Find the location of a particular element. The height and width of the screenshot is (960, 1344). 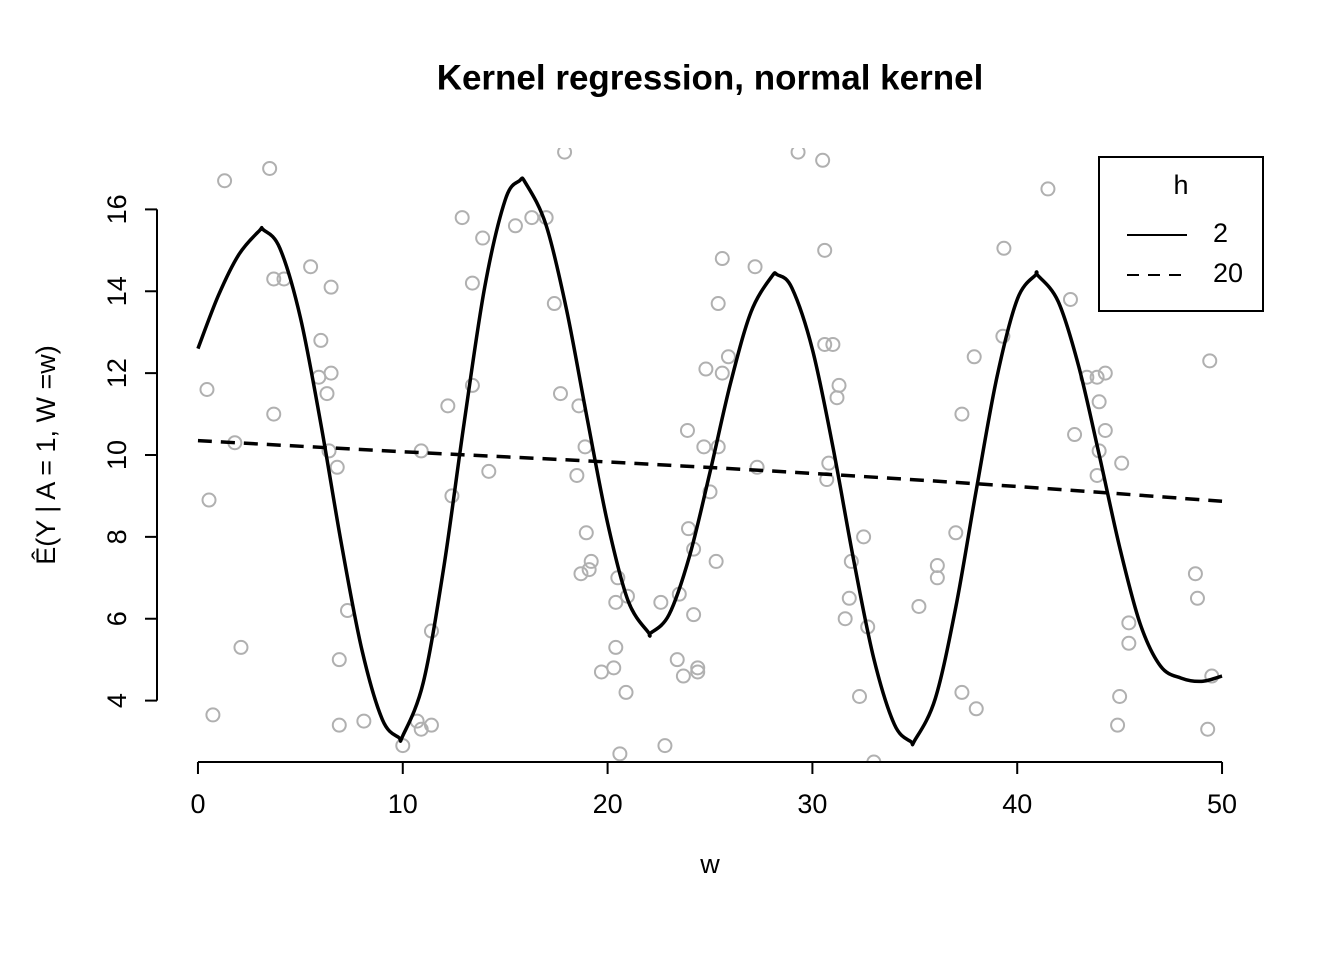

x-axis-label: w is located at coordinates (709, 864).